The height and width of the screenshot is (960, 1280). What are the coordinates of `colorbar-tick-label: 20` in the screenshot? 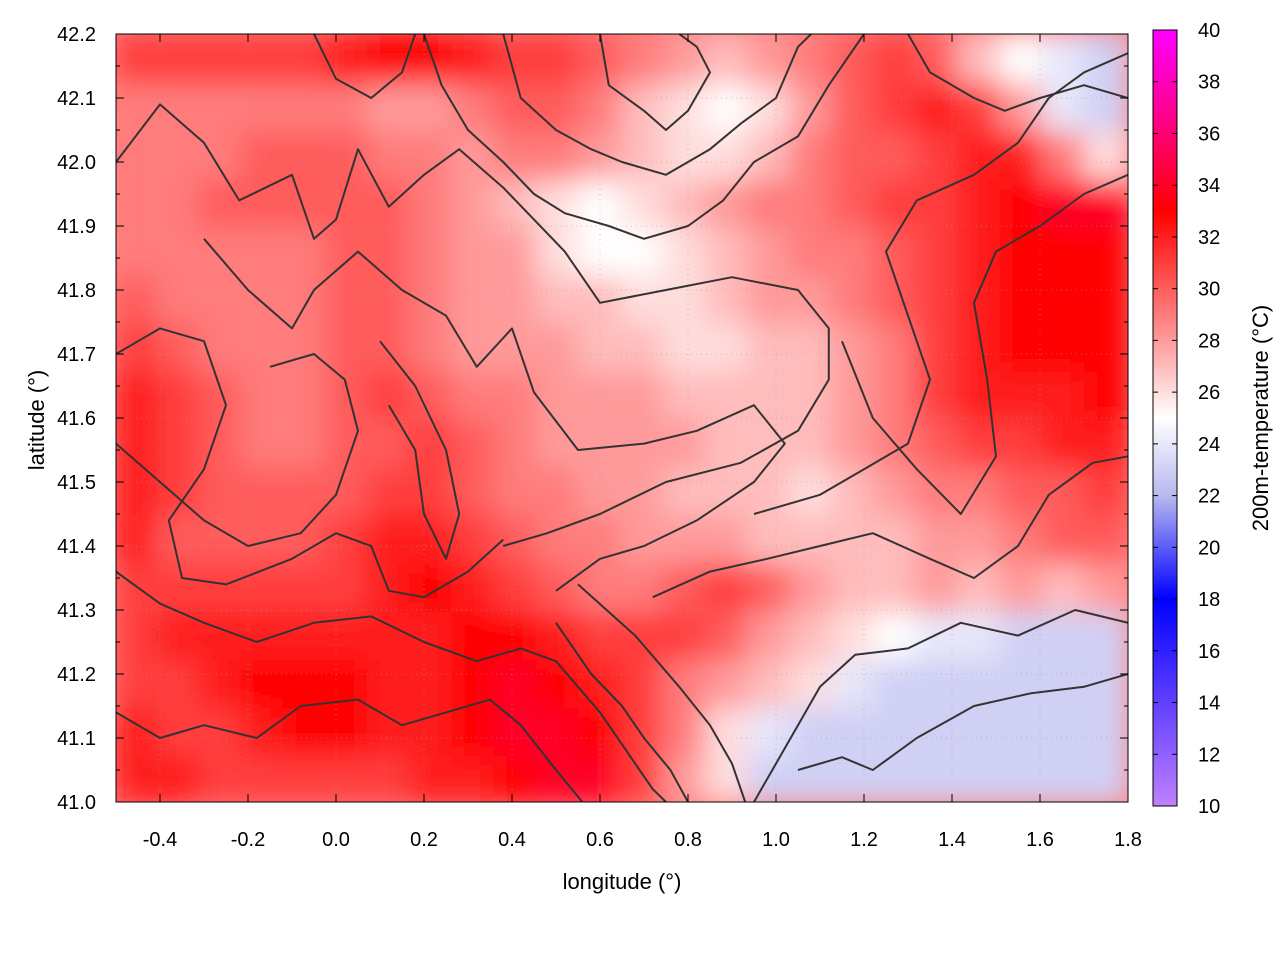 It's located at (1209, 548).